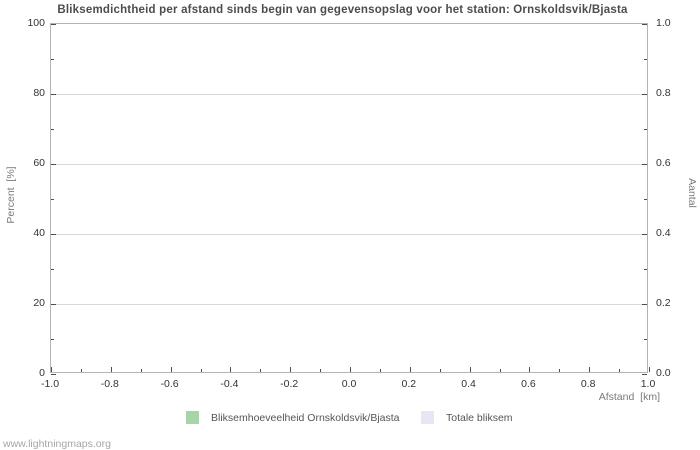 This screenshot has width=700, height=450. I want to click on x-axis-tick-label: -0.8, so click(109, 384).